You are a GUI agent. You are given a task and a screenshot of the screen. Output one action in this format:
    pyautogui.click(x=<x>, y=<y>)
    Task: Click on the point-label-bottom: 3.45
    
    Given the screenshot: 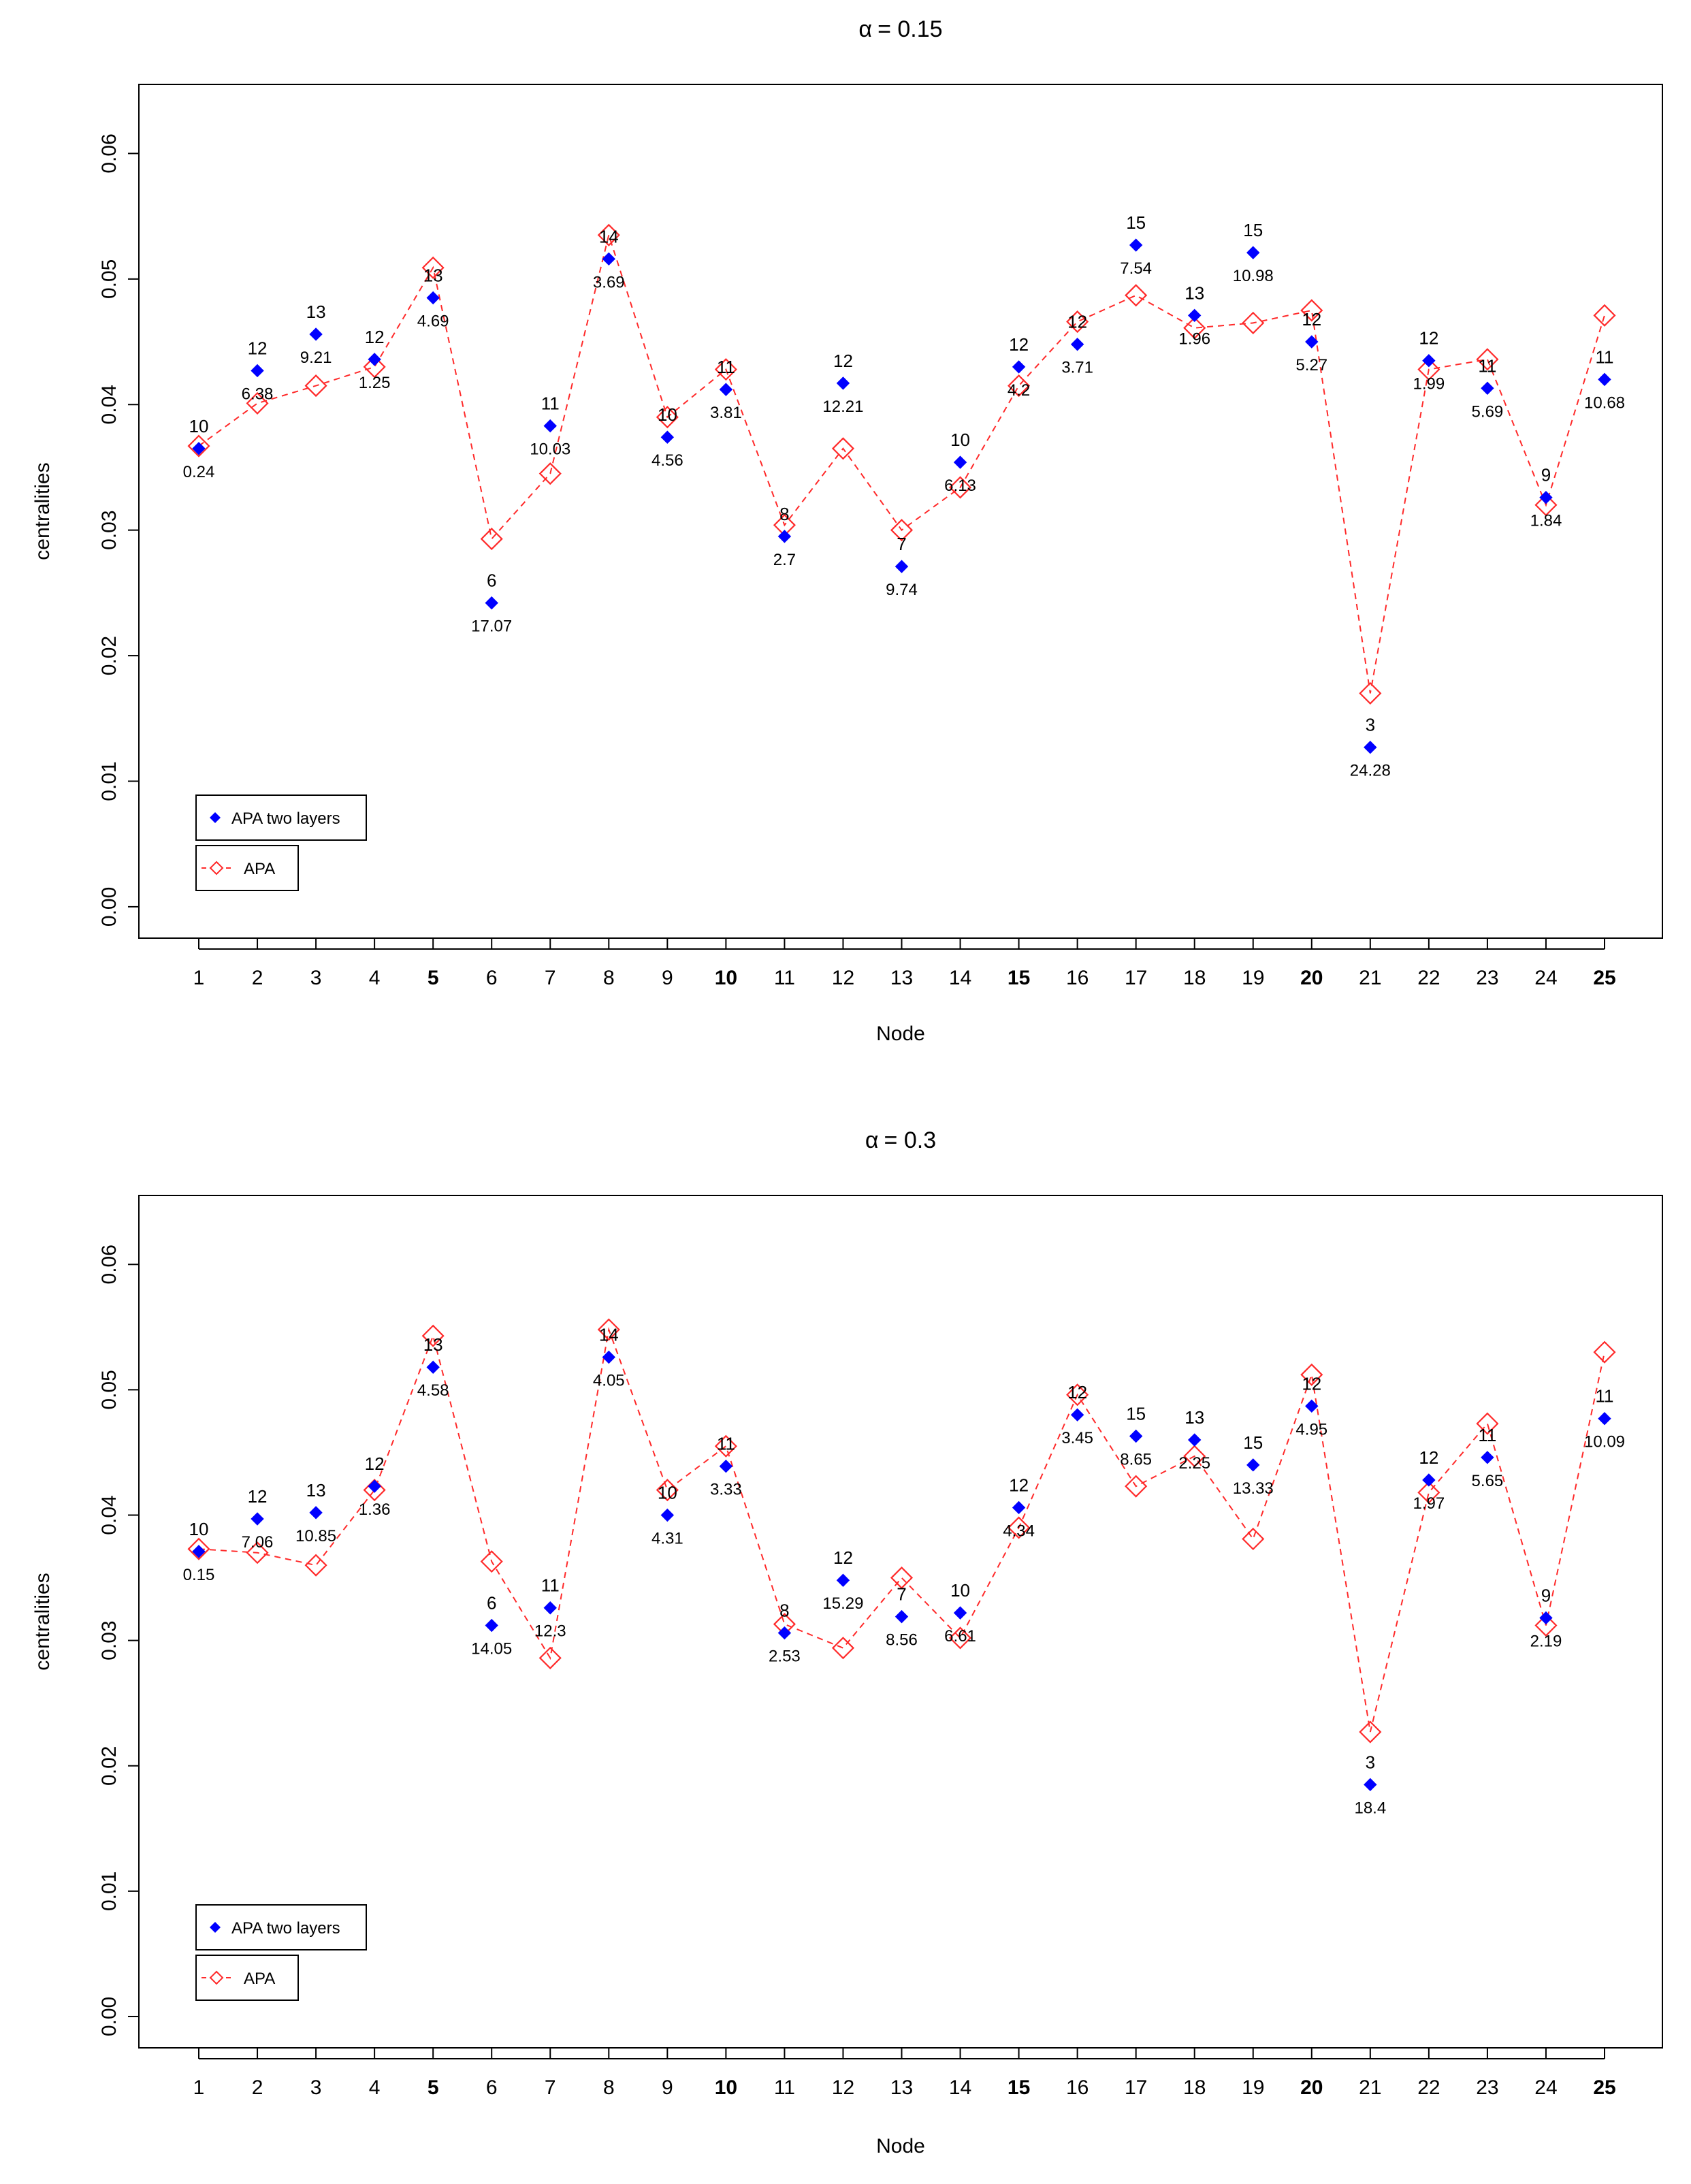 What is the action you would take?
    pyautogui.click(x=1077, y=1438)
    